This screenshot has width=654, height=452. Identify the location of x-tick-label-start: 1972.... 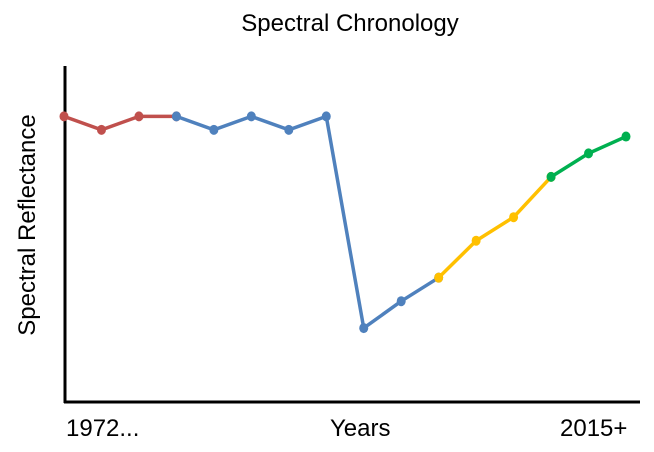
(103, 428).